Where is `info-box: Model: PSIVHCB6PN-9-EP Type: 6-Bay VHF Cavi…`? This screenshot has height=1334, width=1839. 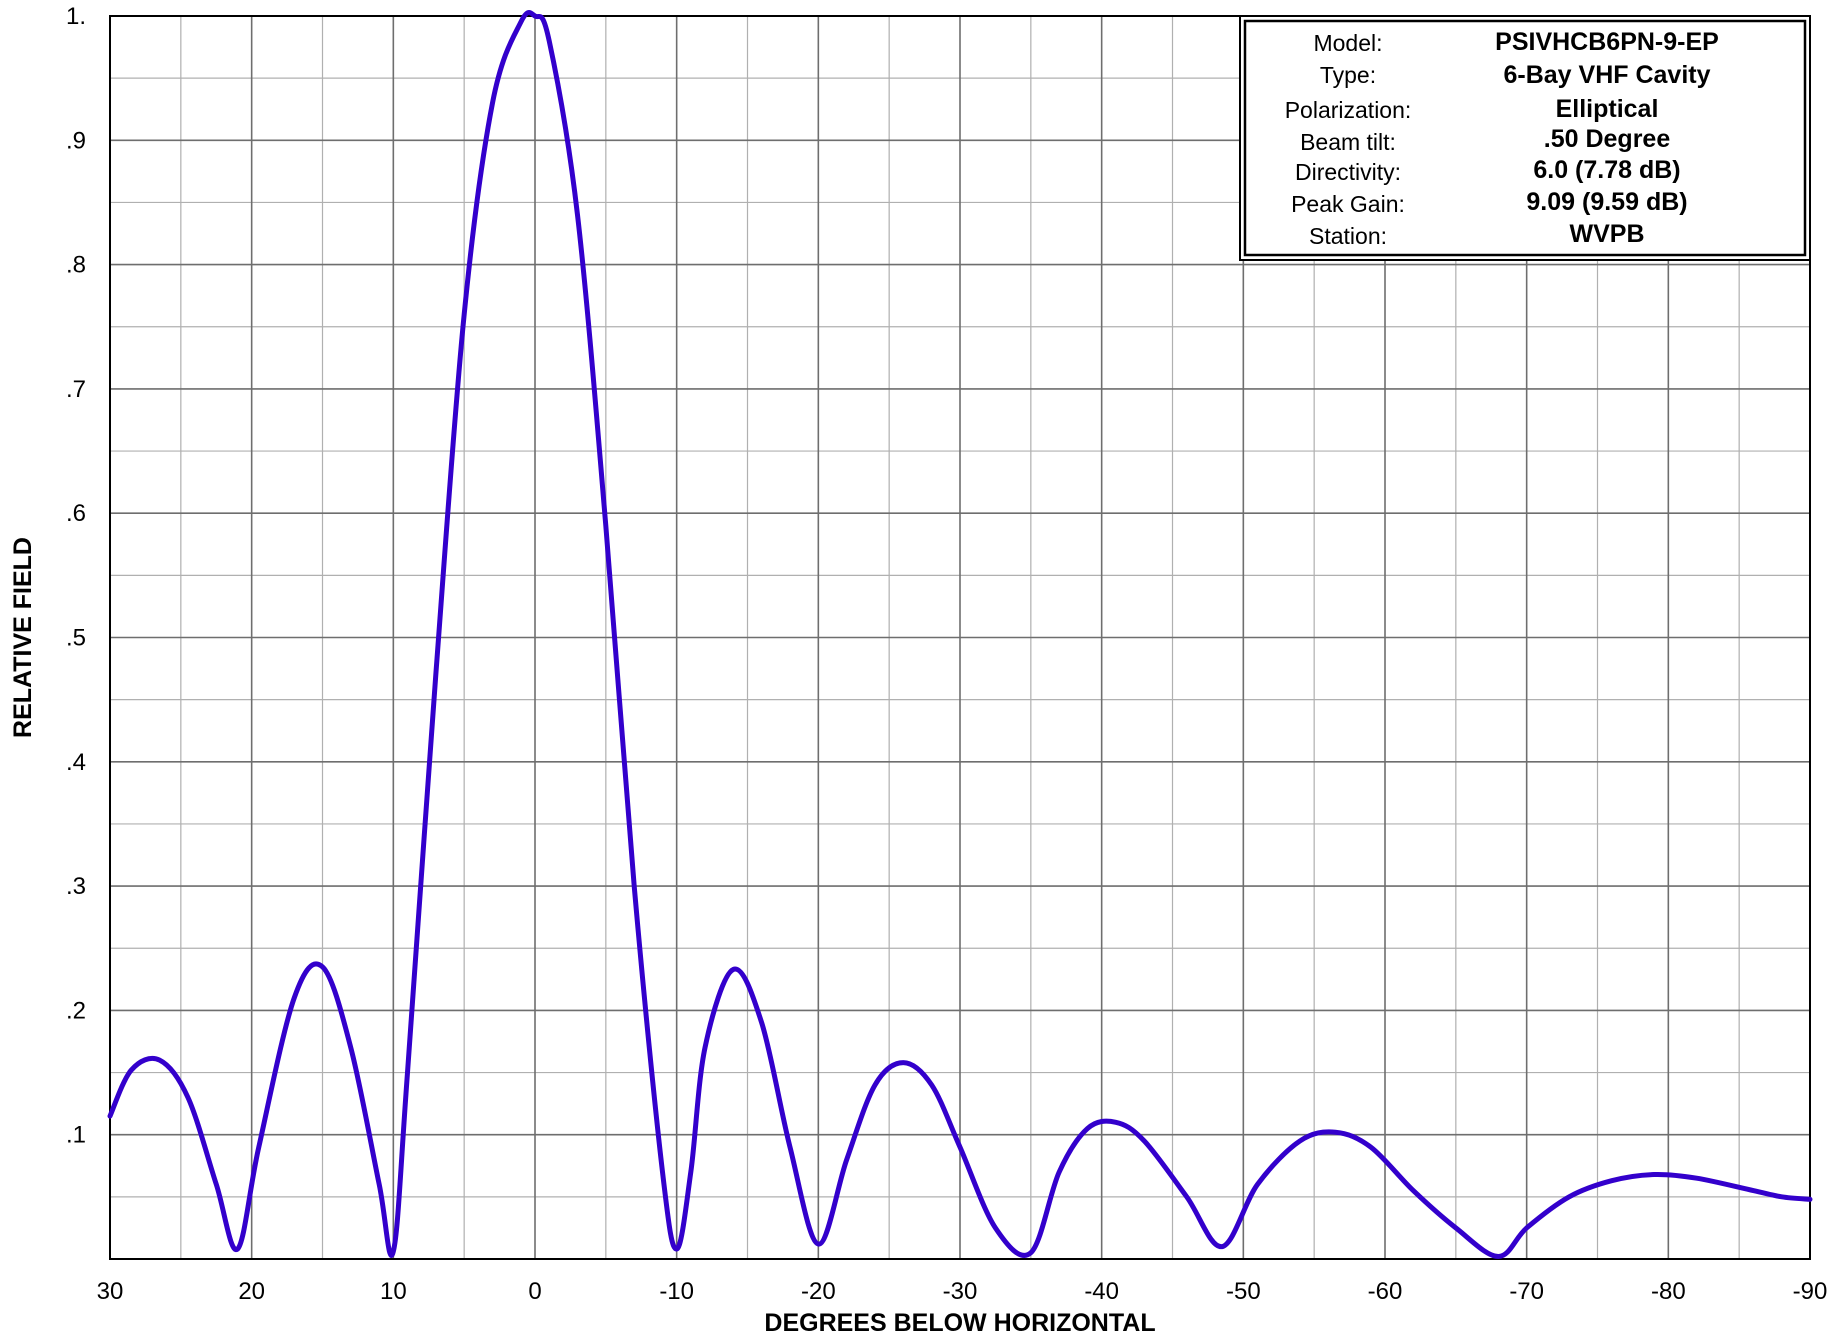 info-box: Model: PSIVHCB6PN-9-EP Type: 6-Bay VHF Cavi… is located at coordinates (1525, 138).